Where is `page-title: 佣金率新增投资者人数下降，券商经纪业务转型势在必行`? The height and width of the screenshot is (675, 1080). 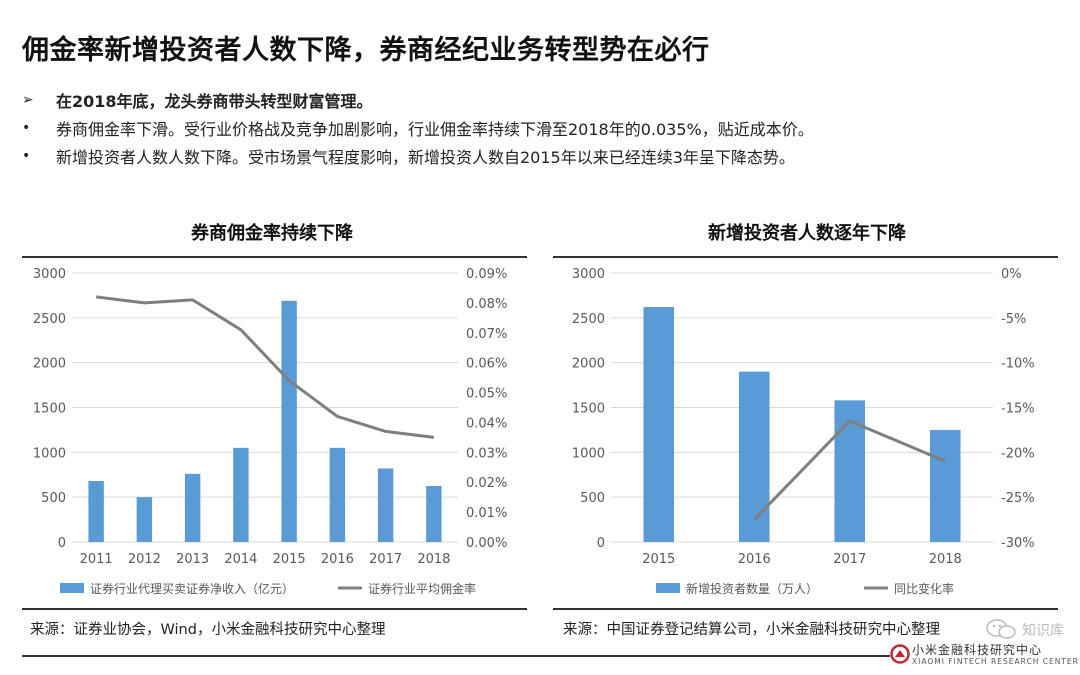
page-title: 佣金率新增投资者人数下降，券商经纪业务转型势在必行 is located at coordinates (366, 50).